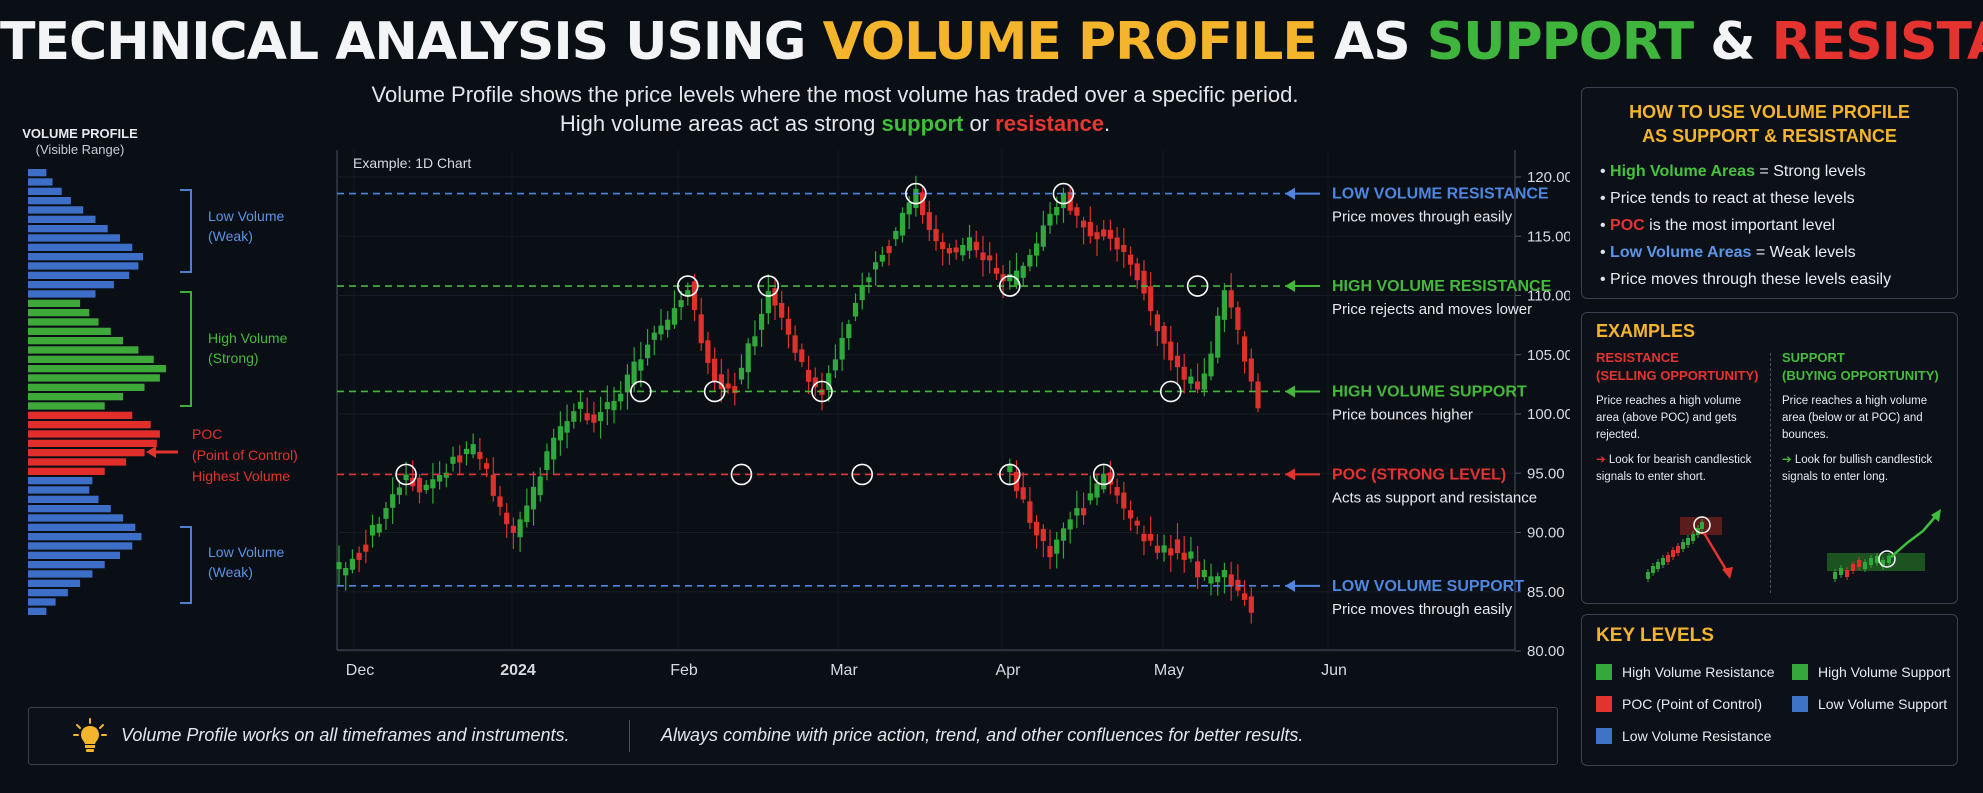  I want to click on y-tick-label: 85.00, so click(1546, 592).